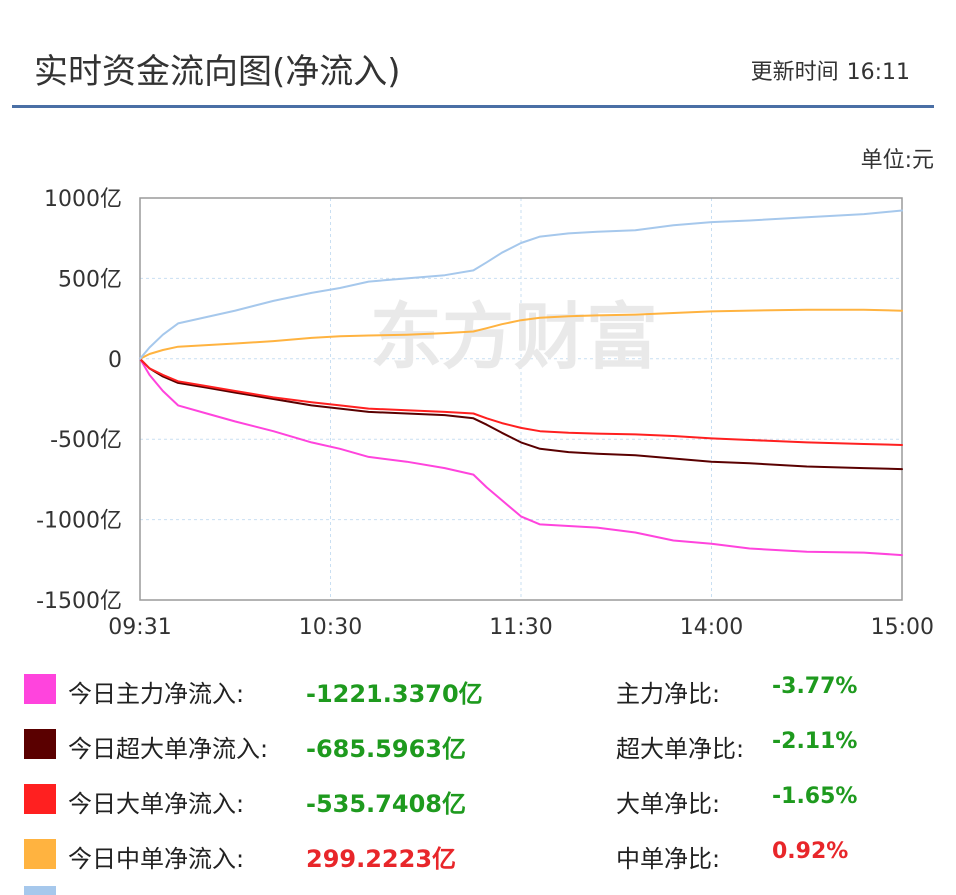  I want to click on update-time-value: 16:11, so click(878, 72).